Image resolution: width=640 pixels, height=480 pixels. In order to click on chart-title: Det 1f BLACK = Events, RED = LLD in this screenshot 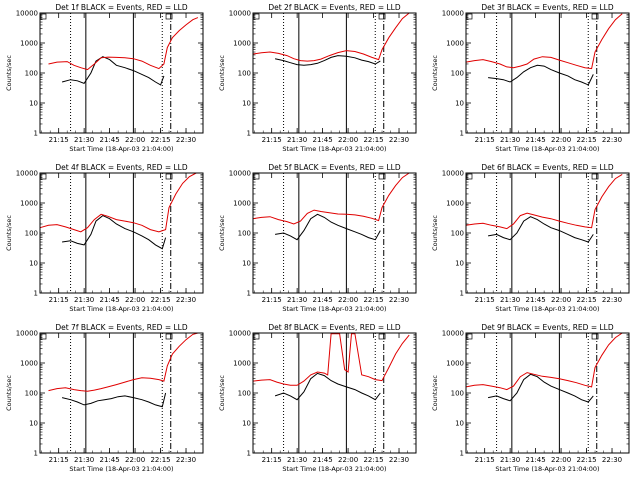, I will do `click(121, 7)`.